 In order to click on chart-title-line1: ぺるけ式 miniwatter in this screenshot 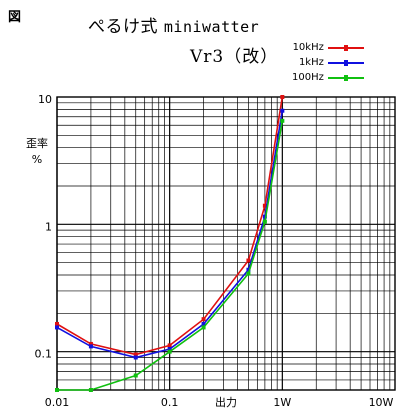, I will do `click(173, 24)`.